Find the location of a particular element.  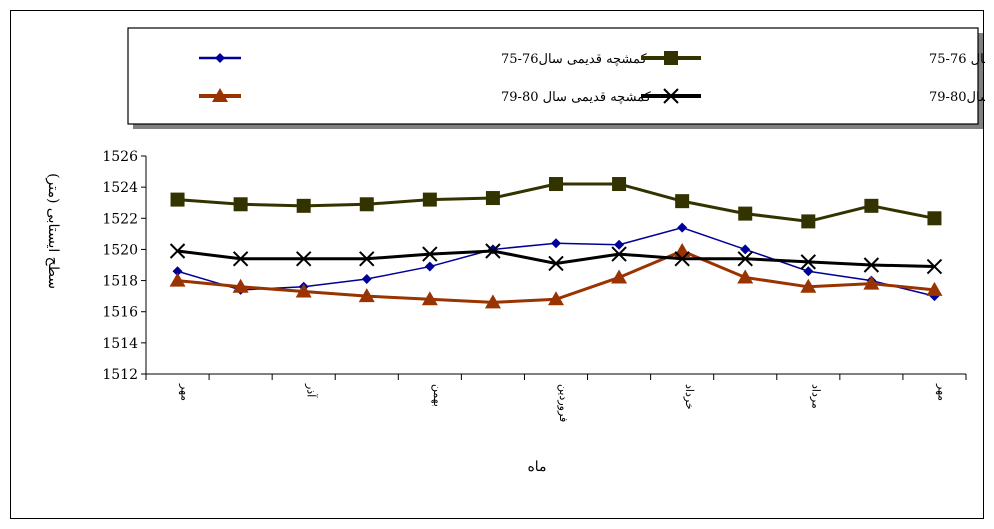

y-tick-label: 1526 is located at coordinates (120, 157).